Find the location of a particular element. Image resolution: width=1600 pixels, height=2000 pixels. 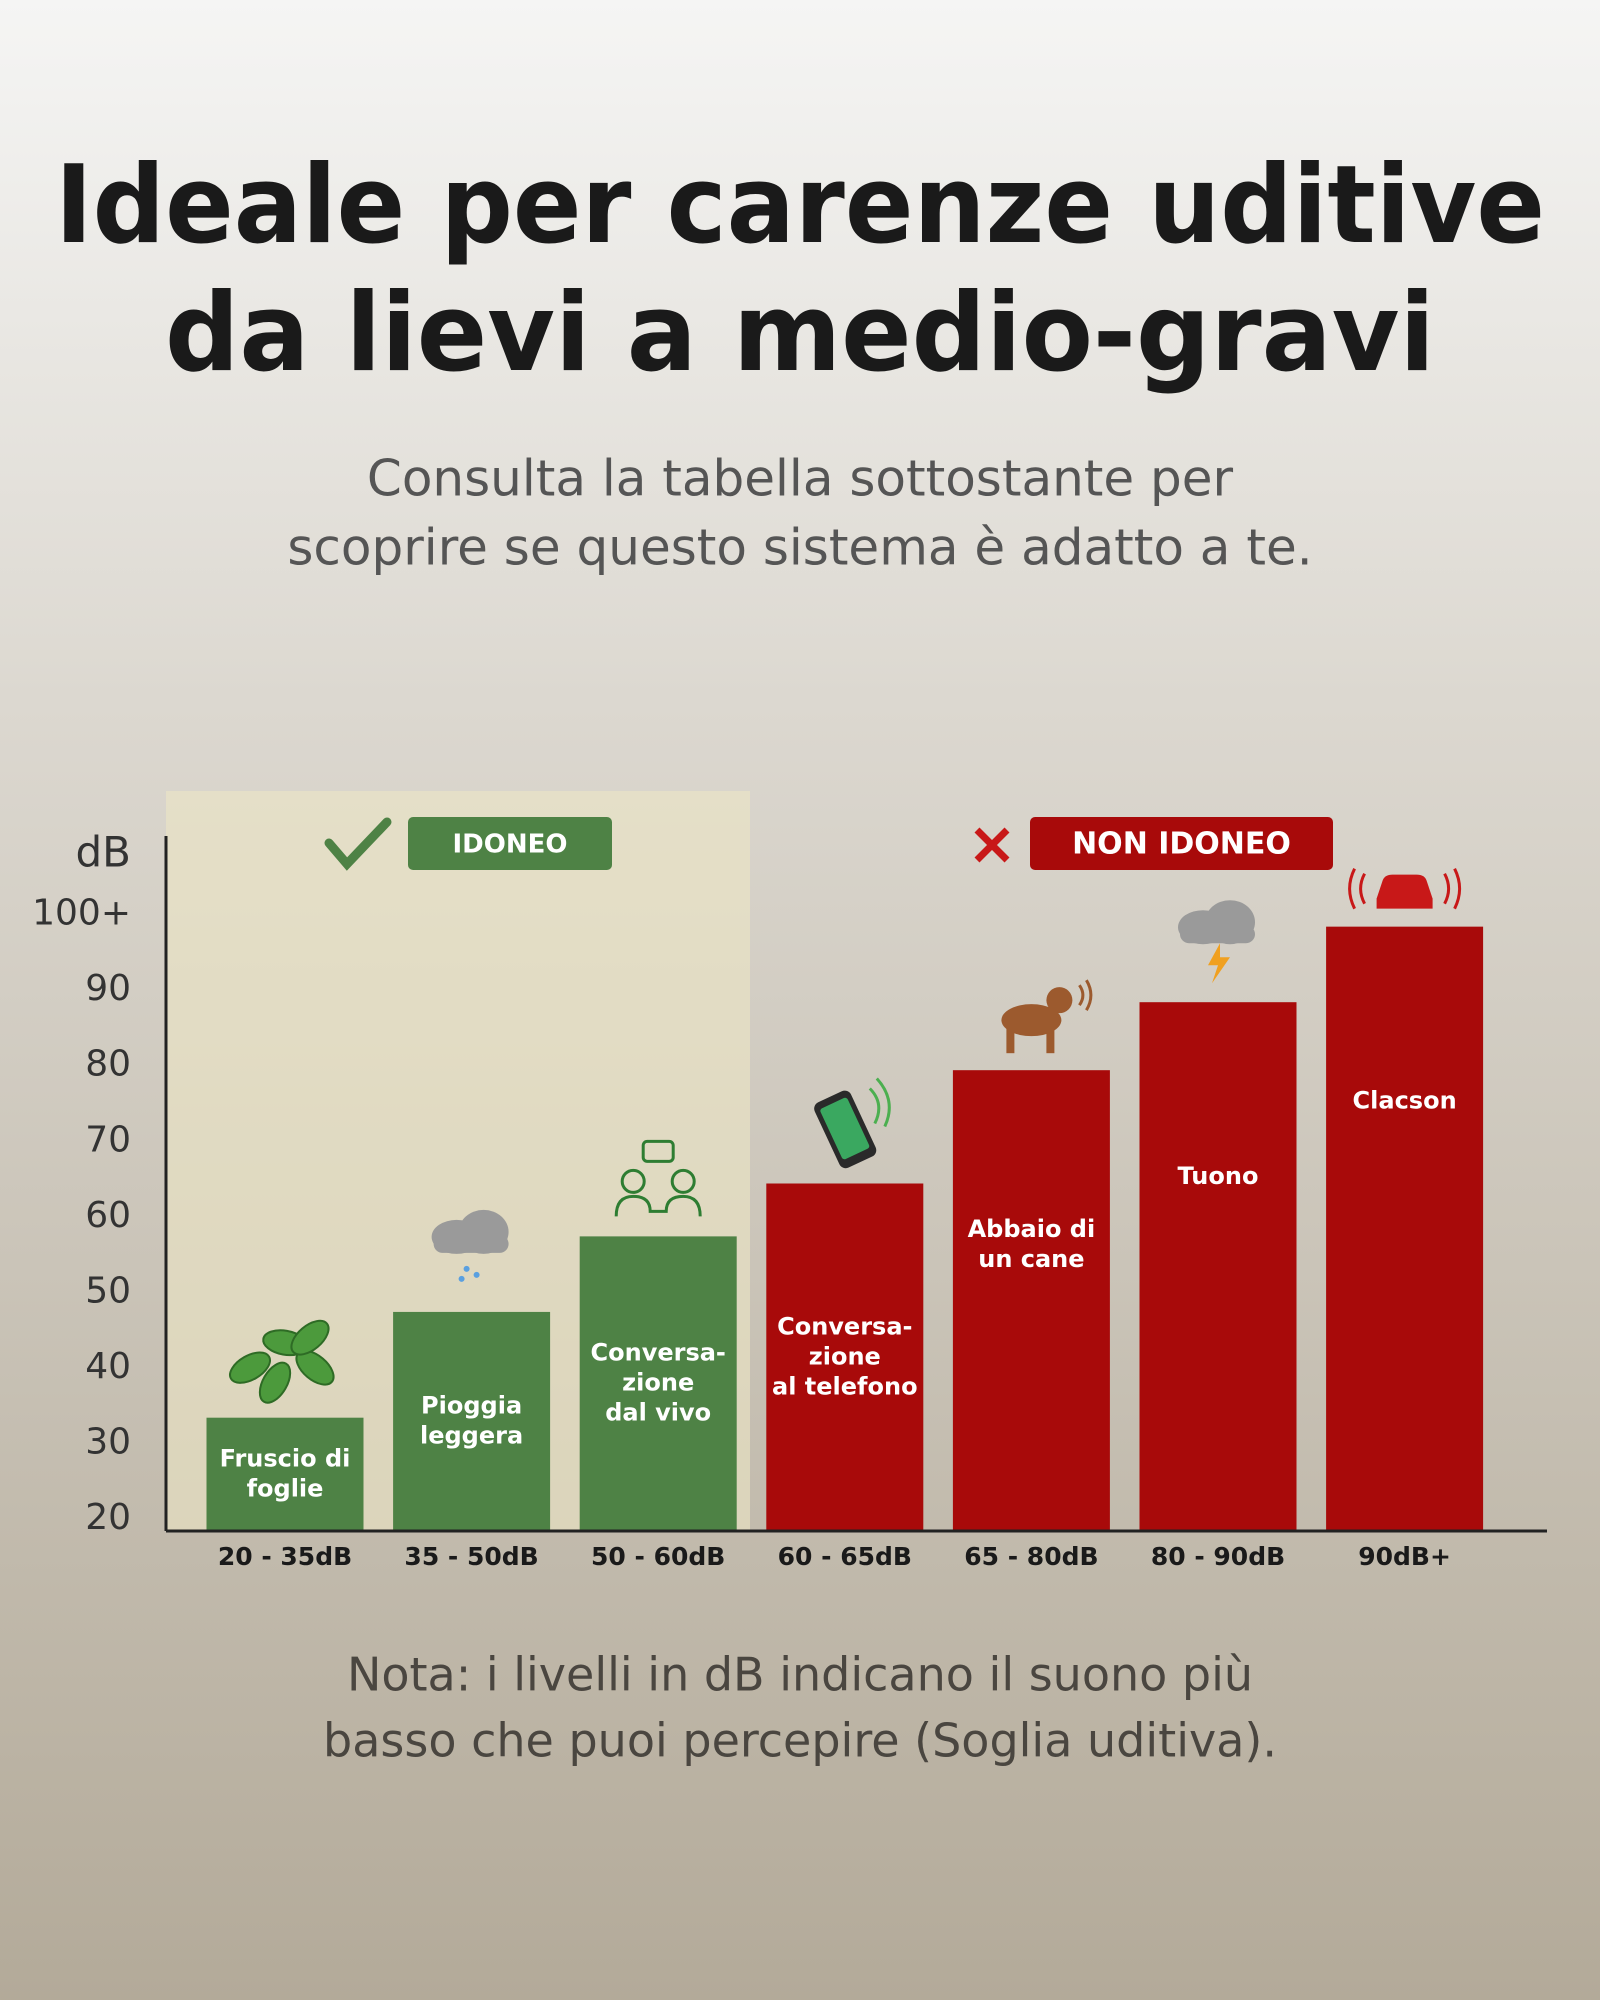

bar-label: leggera is located at coordinates (471, 1435).